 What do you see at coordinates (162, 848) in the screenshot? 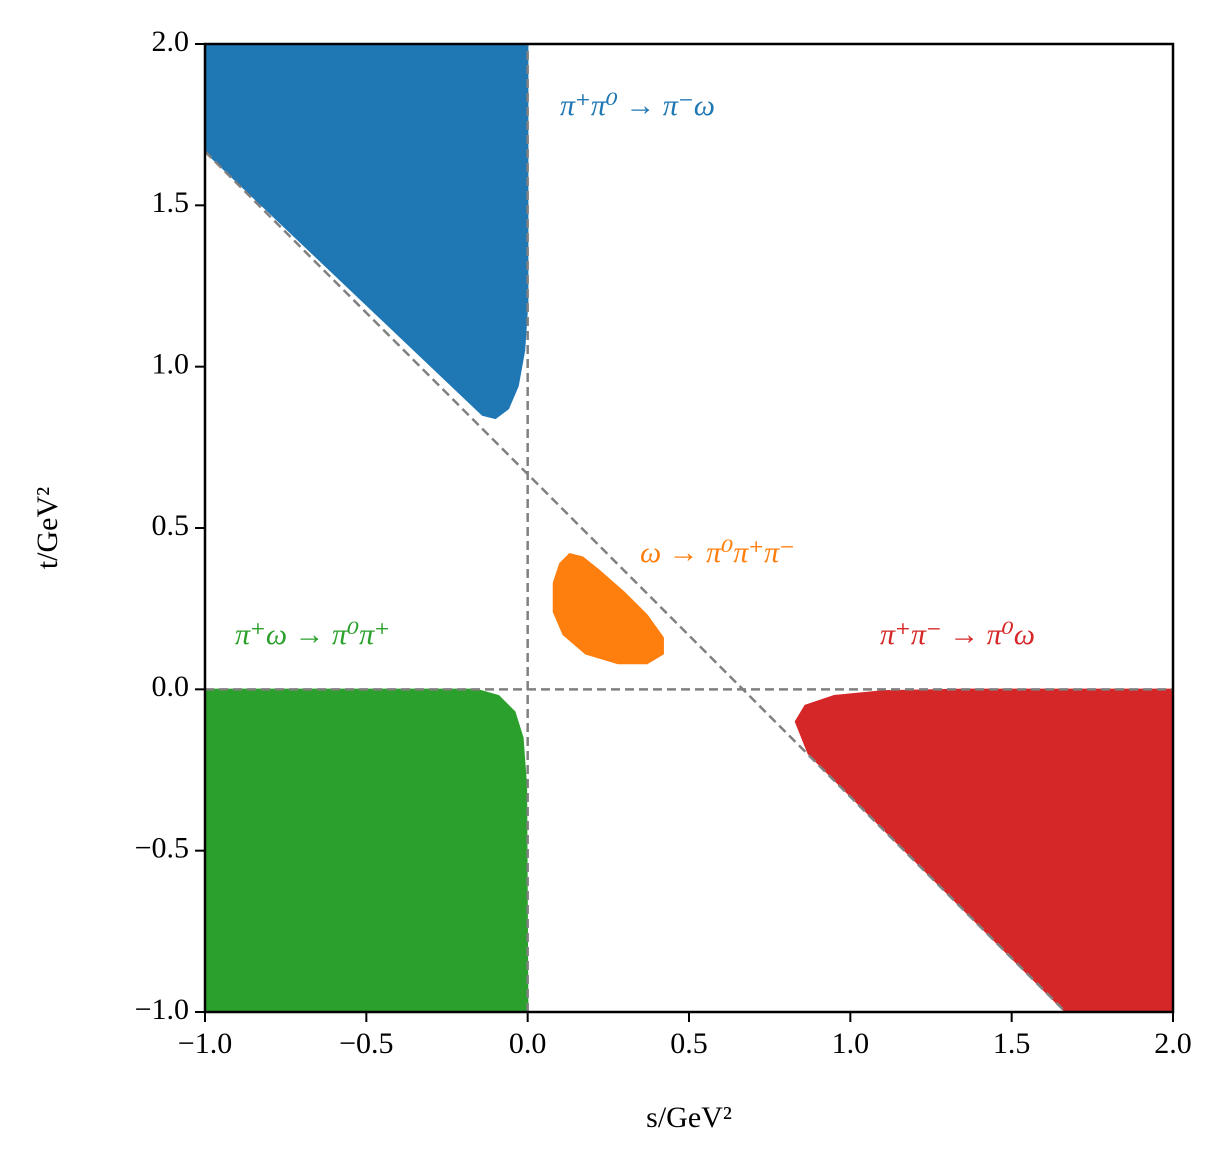
I see `y-tick-label: −0.5` at bounding box center [162, 848].